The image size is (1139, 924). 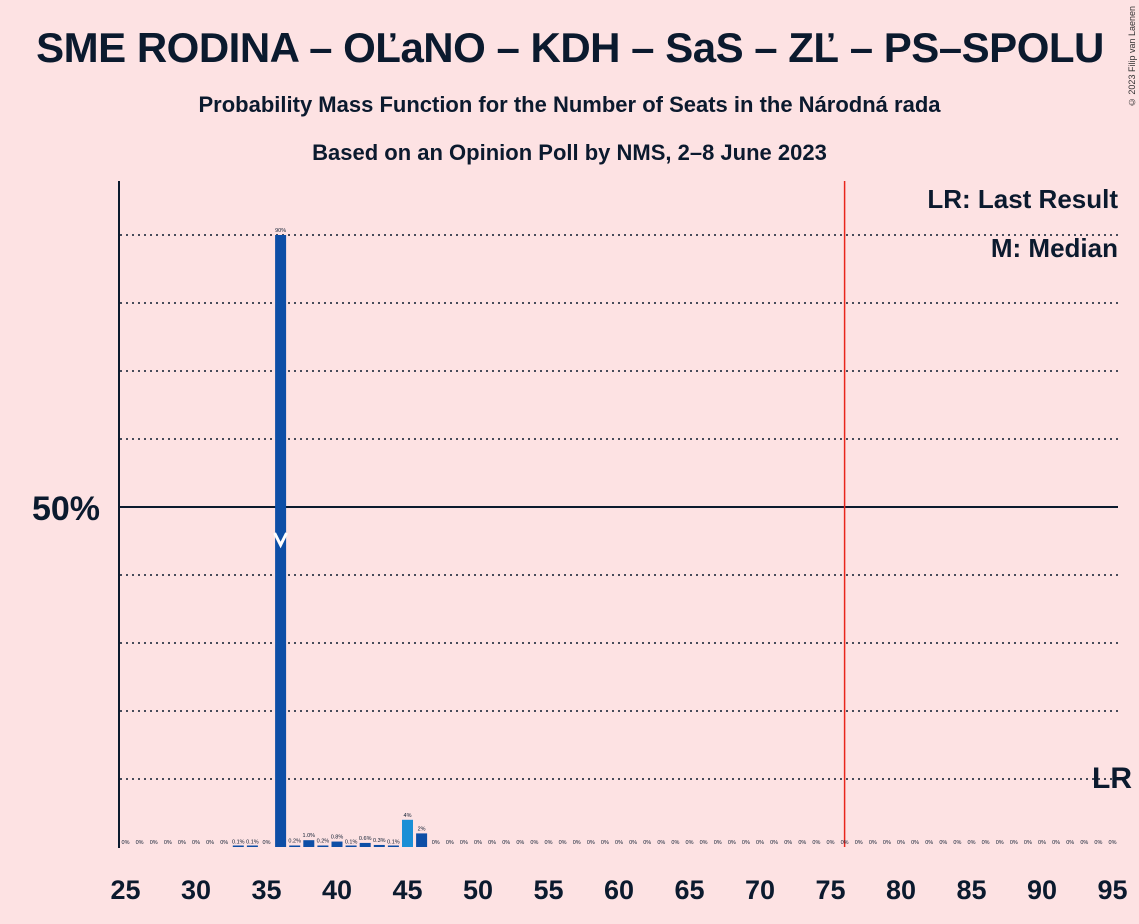 I want to click on bar-label-63: 0%, so click(x=661, y=843).